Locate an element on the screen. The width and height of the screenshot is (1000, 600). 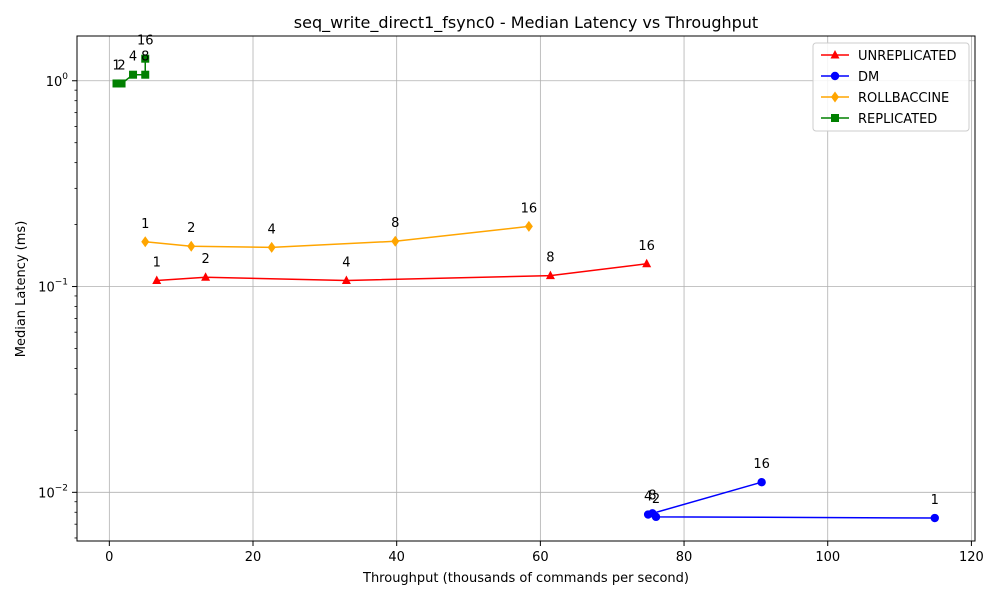
y-tick-label: 10⁻¹ is located at coordinates (53, 287).